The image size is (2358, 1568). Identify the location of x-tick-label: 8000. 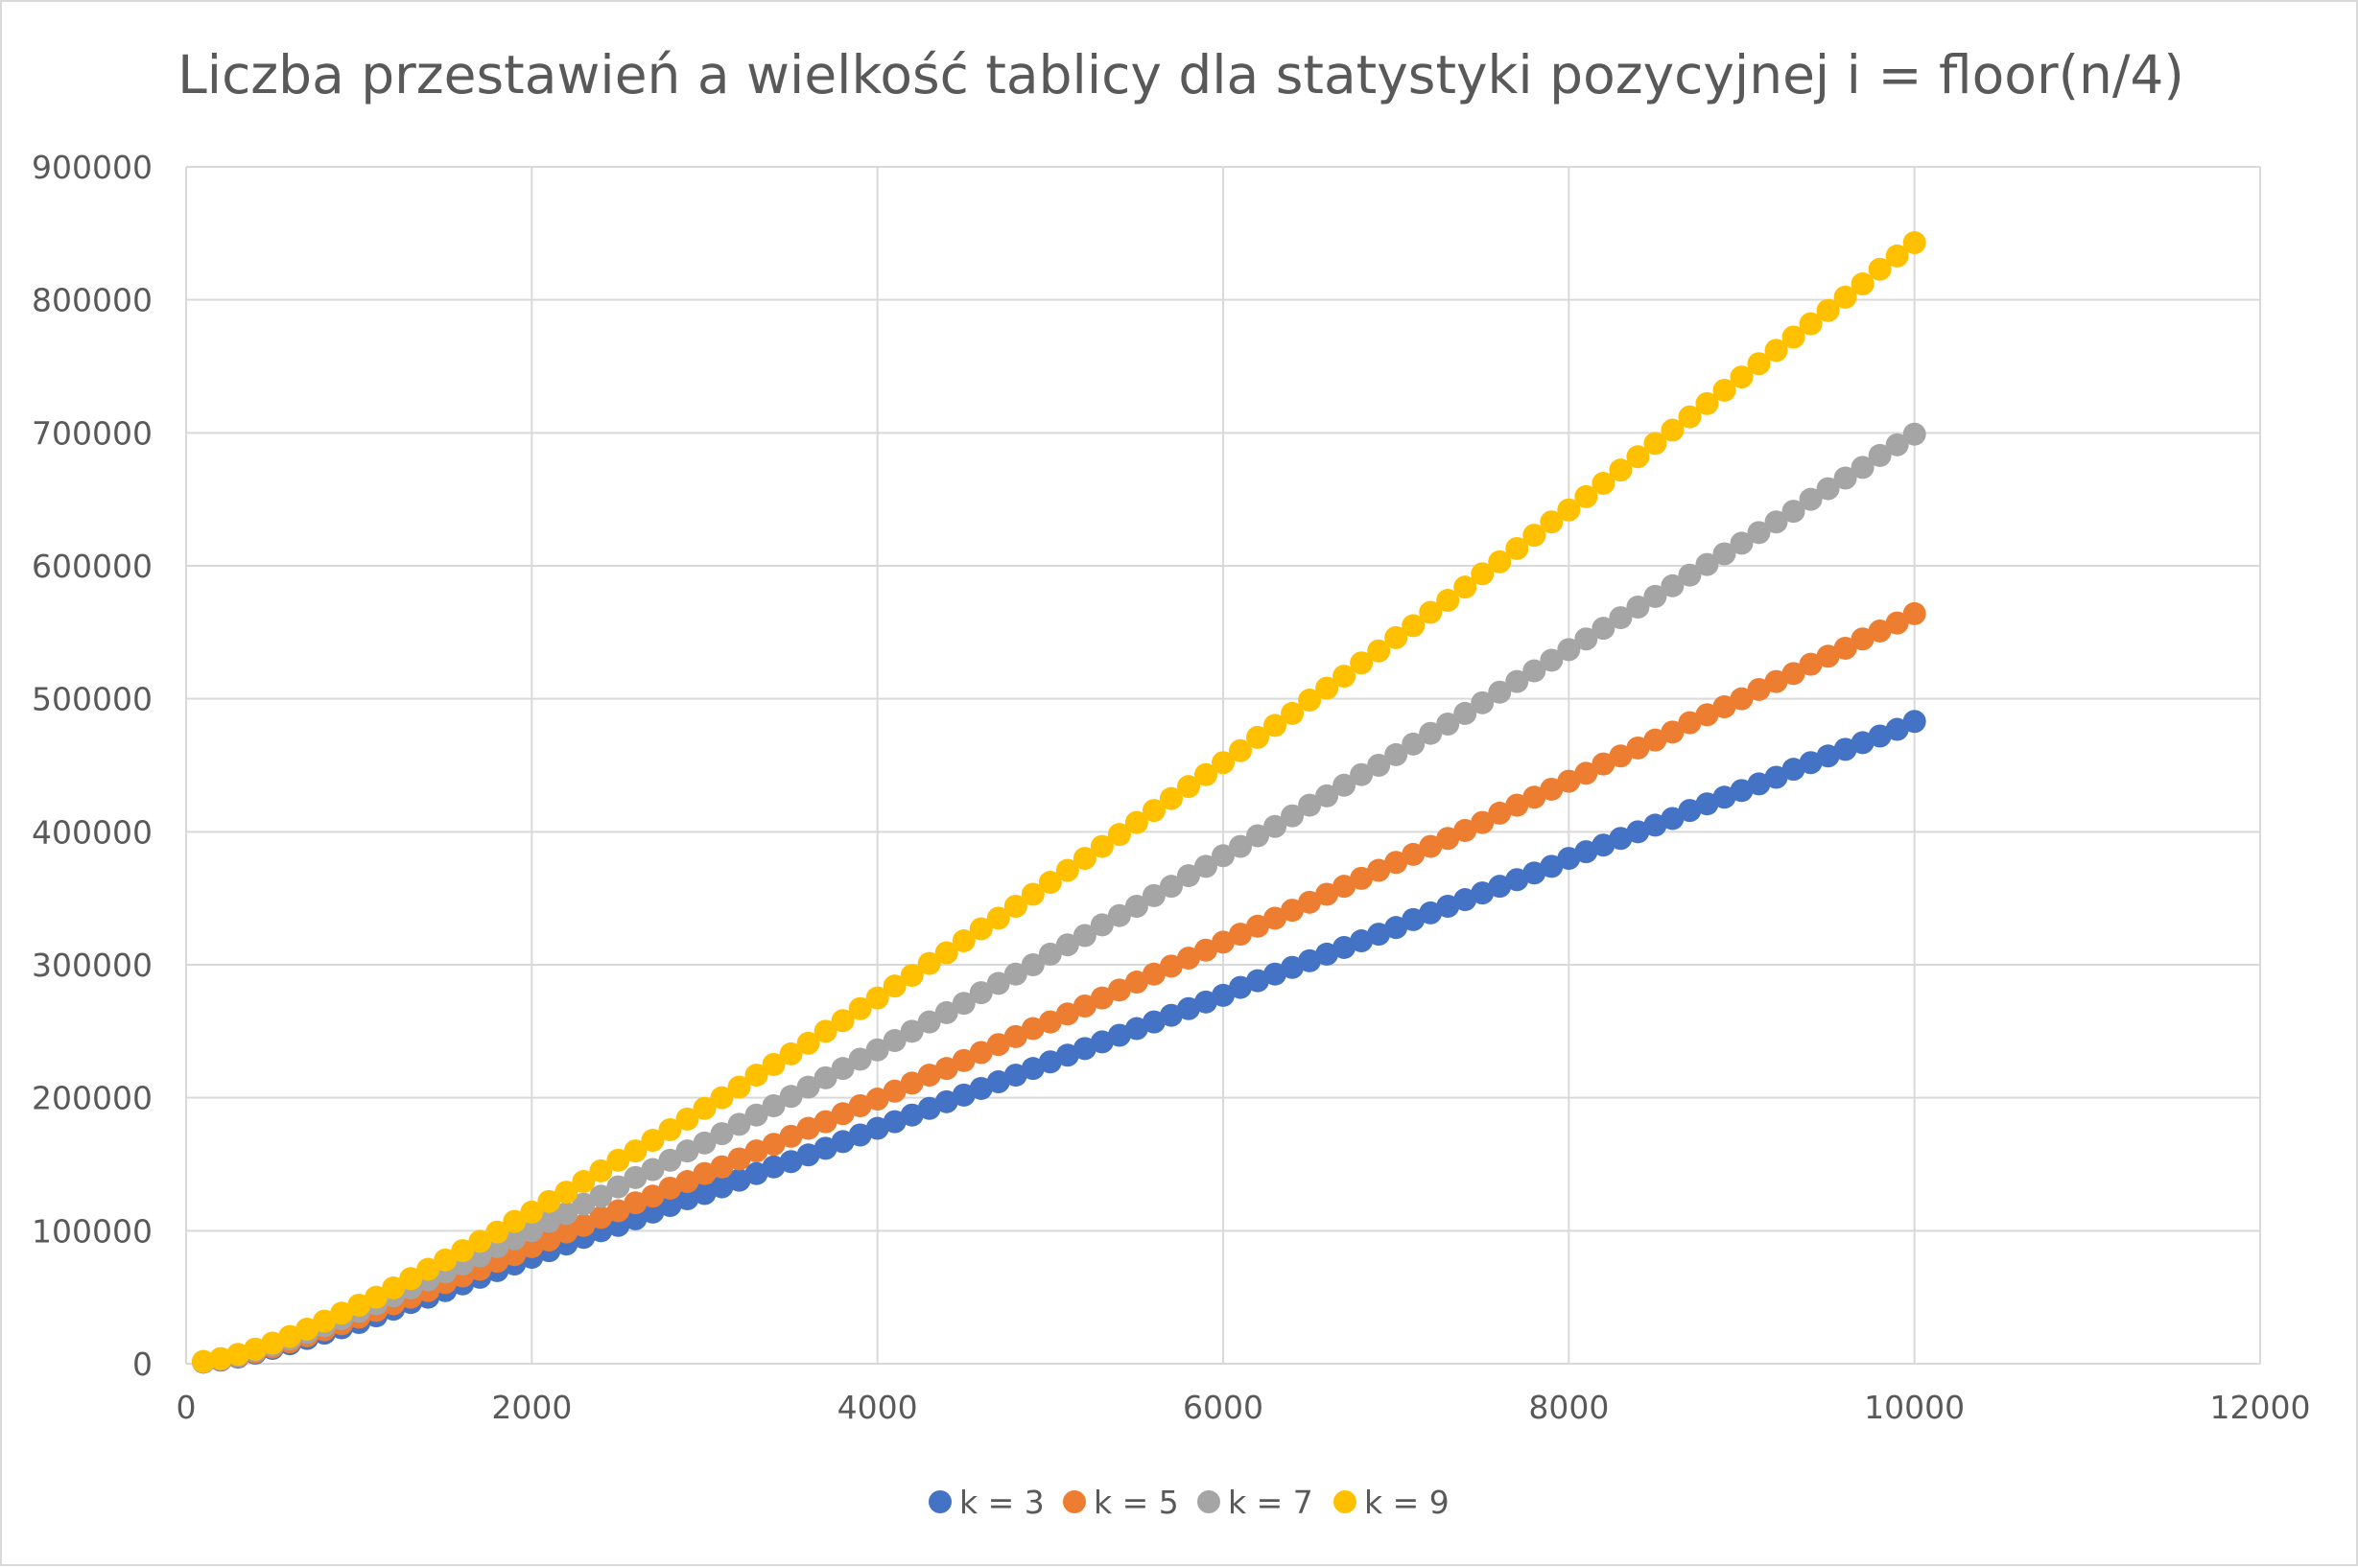
(1568, 1407).